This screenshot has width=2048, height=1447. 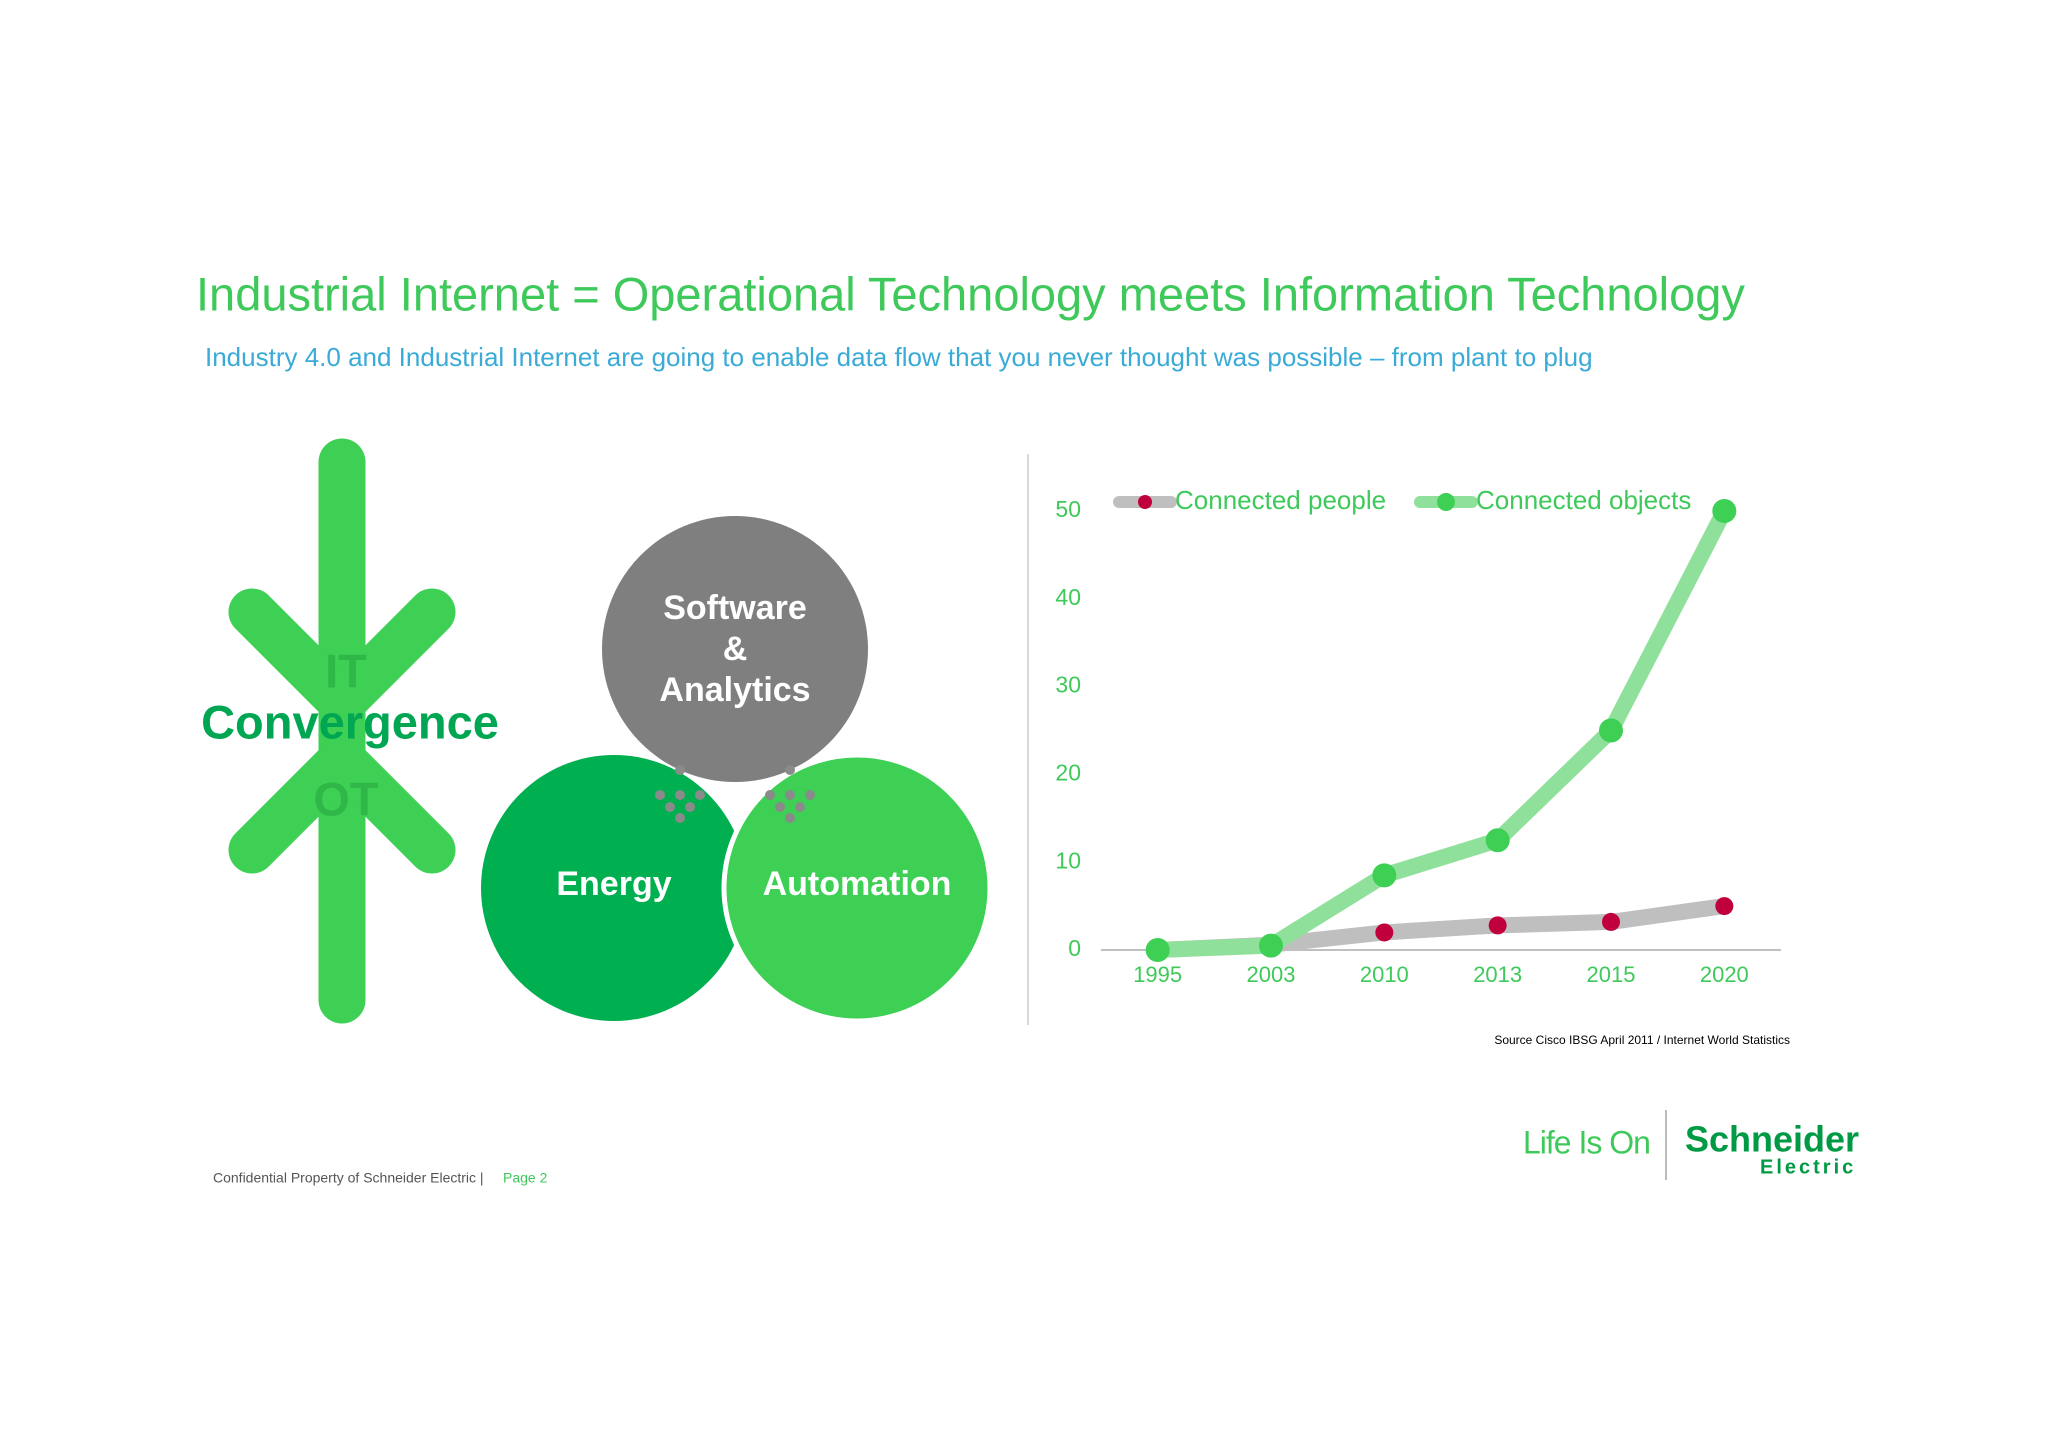 What do you see at coordinates (350, 721) in the screenshot?
I see `convergence-label: Convergence` at bounding box center [350, 721].